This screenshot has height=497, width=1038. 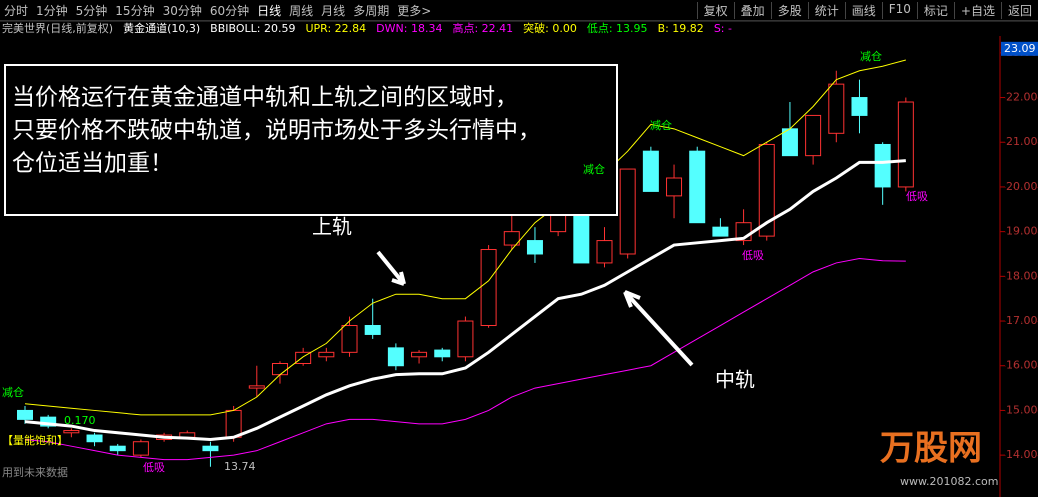 I want to click on note-line: 只要价格不跌破中轨道，说明市场处于多头行情中，, so click(x=276, y=131).